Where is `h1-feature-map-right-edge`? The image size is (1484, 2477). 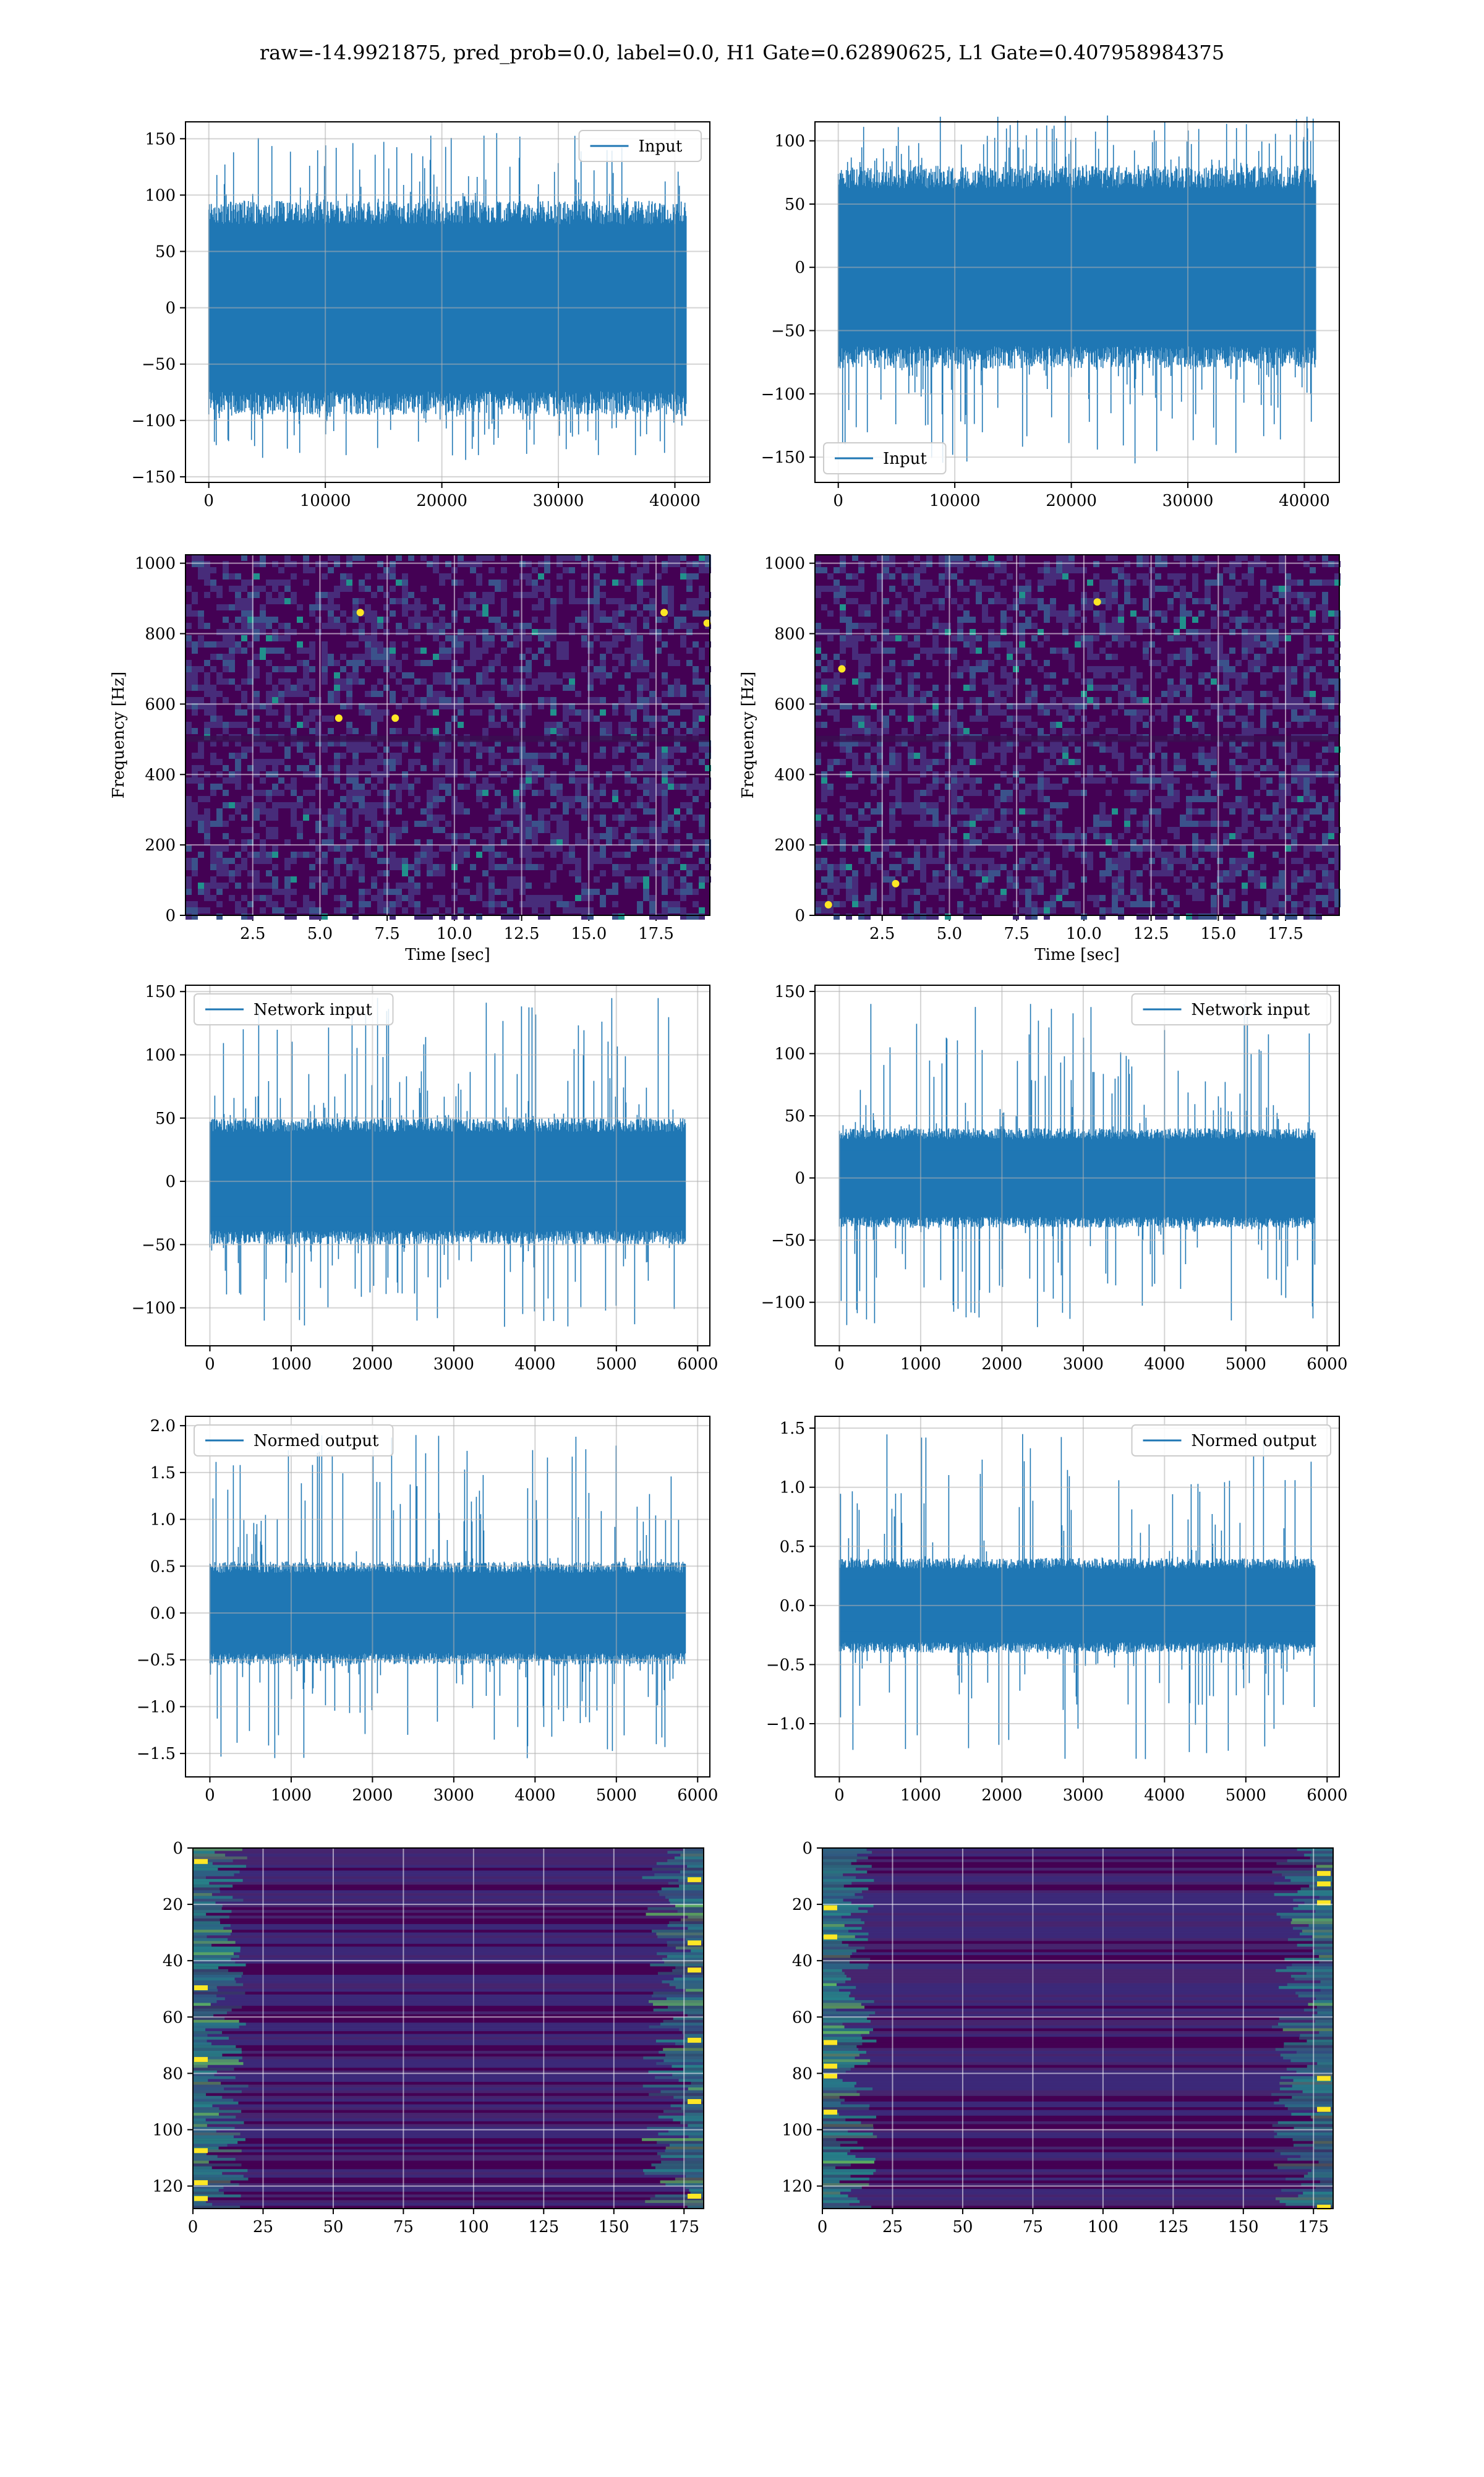
h1-feature-map-right-edge is located at coordinates (680, 1863).